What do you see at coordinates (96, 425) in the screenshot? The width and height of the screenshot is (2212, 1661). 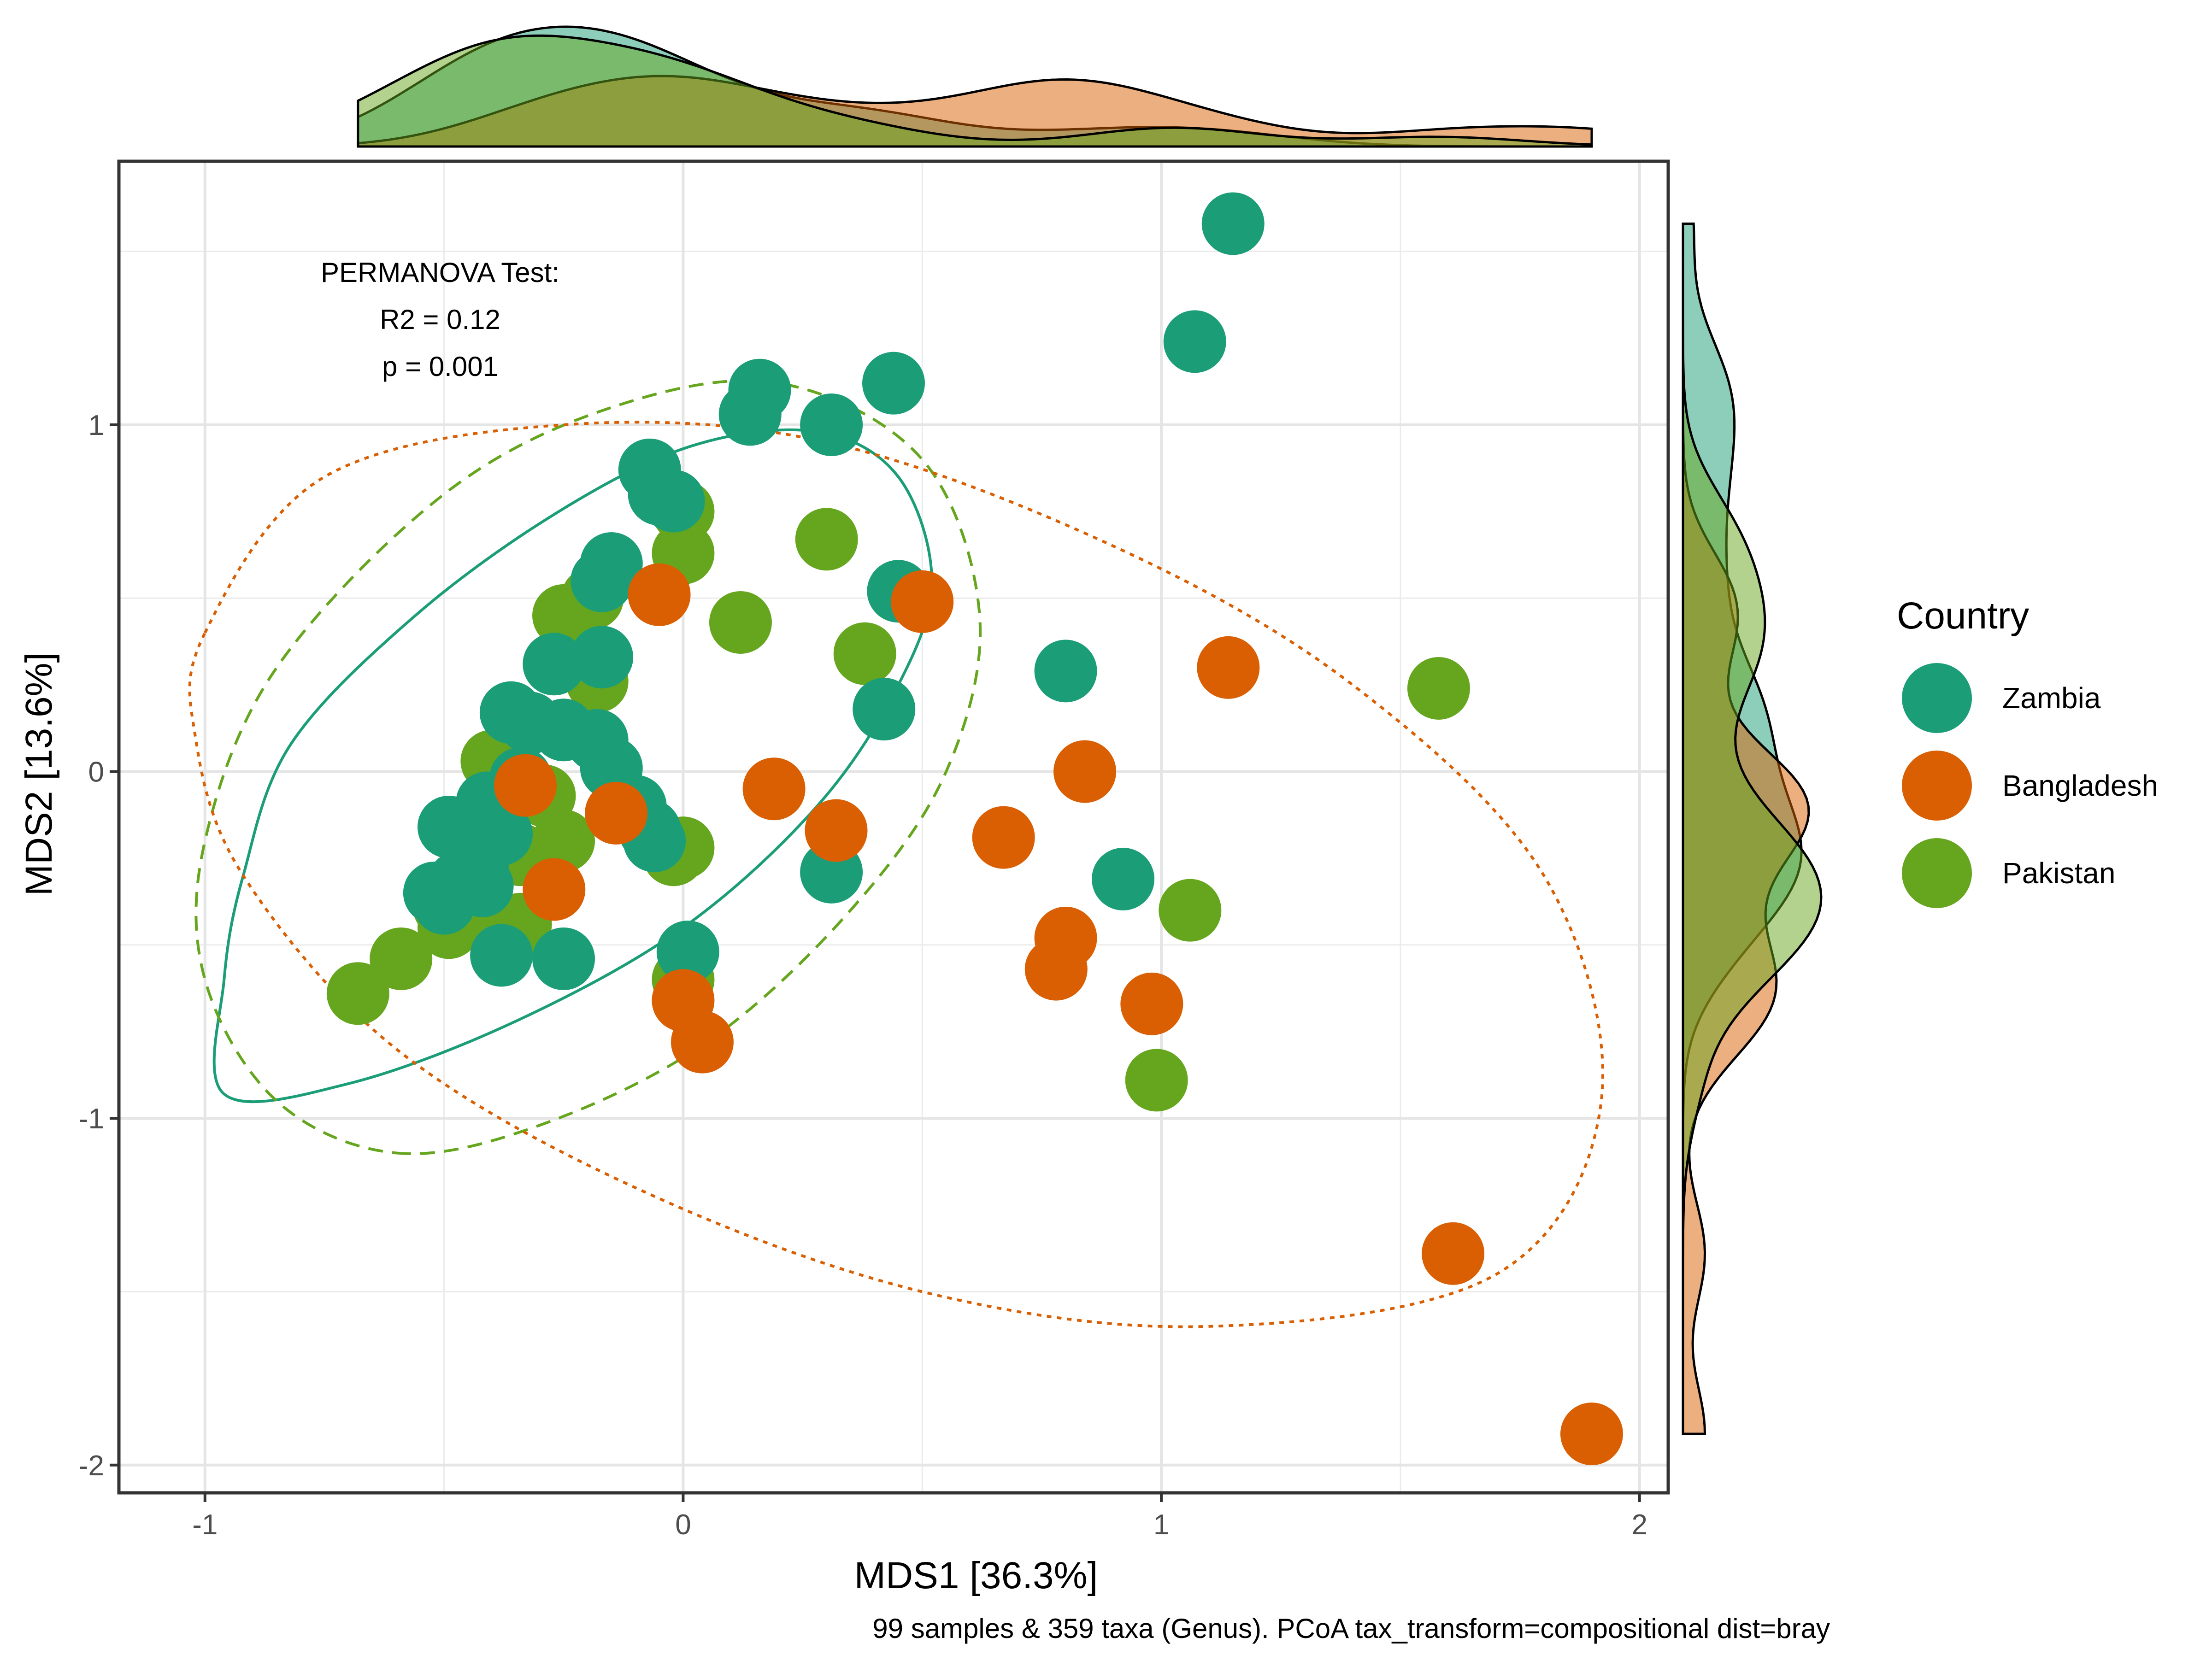 I see `y-tick-label: 1` at bounding box center [96, 425].